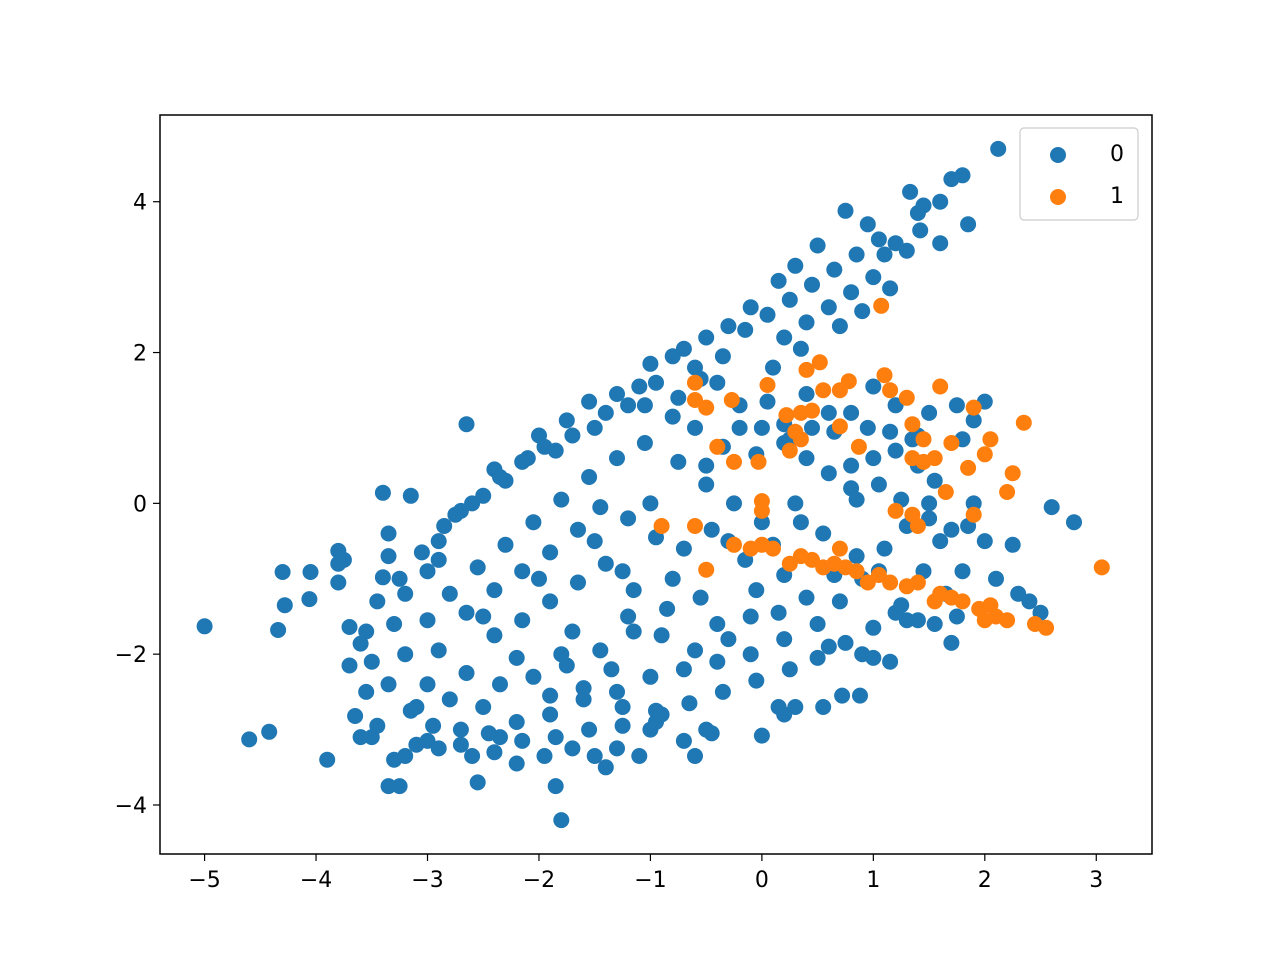 Image resolution: width=1280 pixels, height=960 pixels. Describe the element at coordinates (131, 806) in the screenshot. I see `y-tick-label: −4` at that location.